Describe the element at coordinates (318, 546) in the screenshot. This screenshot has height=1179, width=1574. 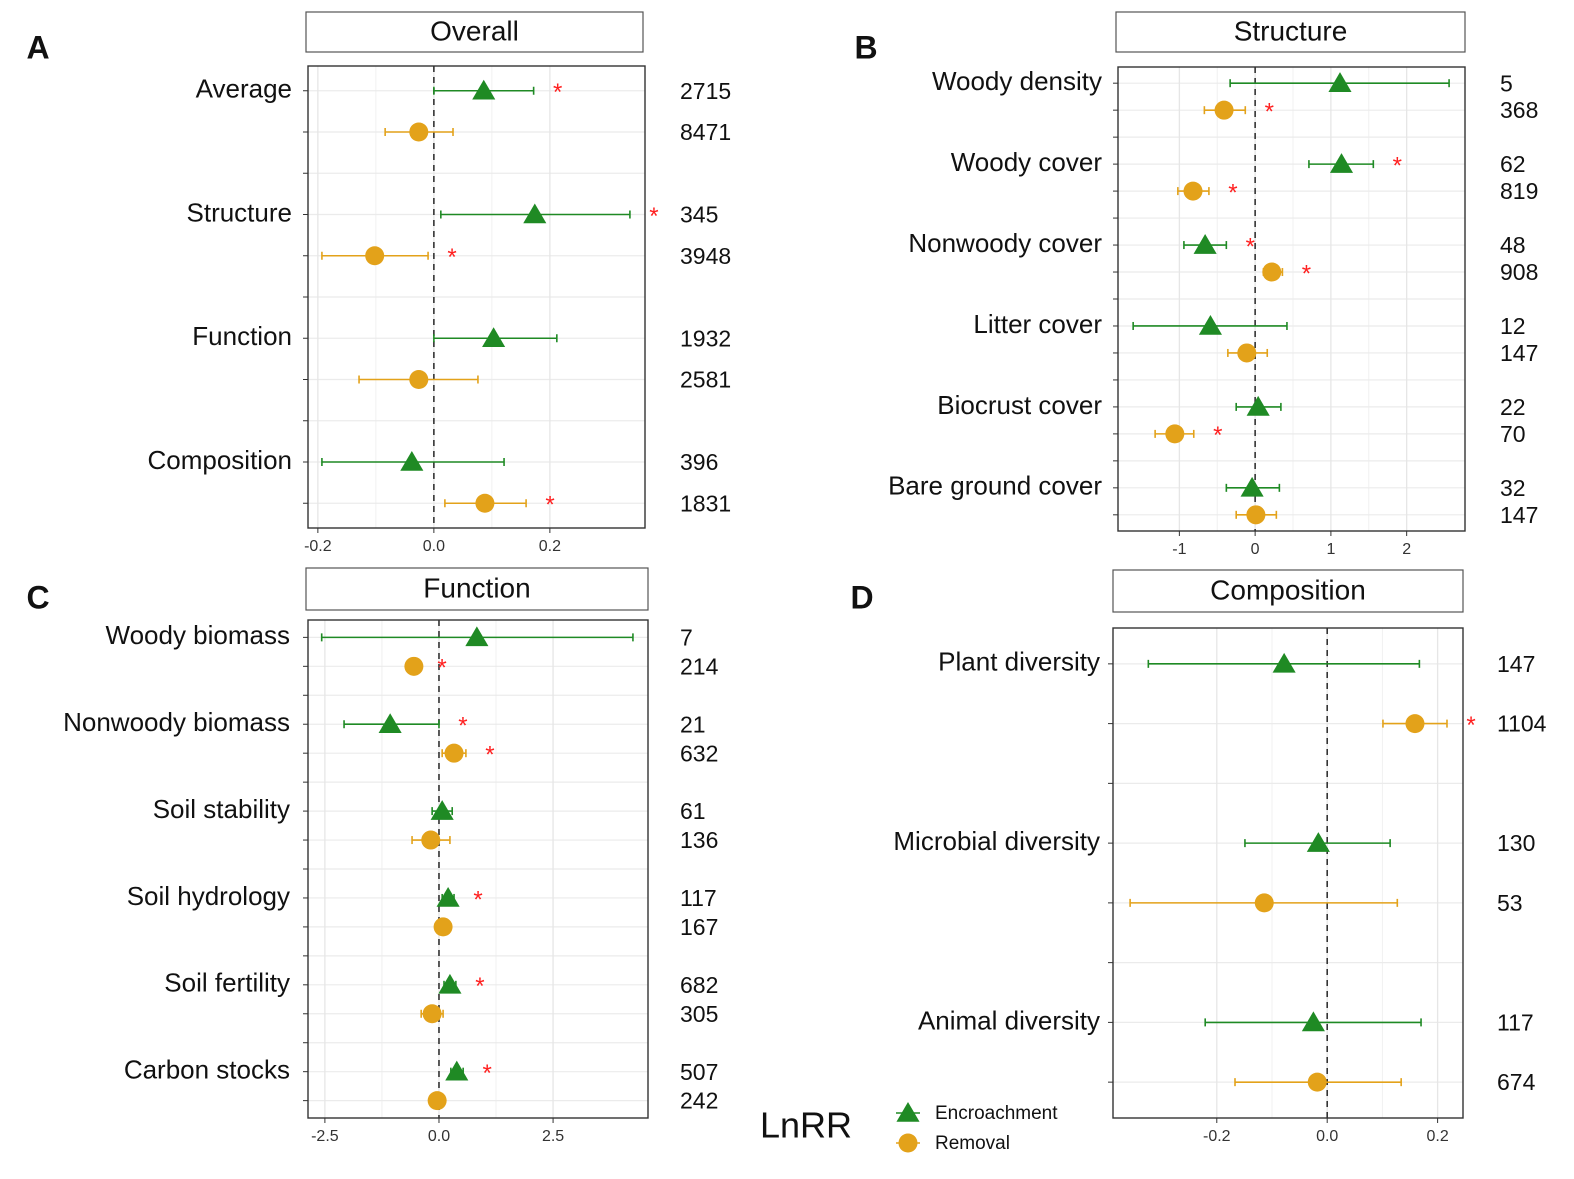
I see `x-tick-label: -0.2` at that location.